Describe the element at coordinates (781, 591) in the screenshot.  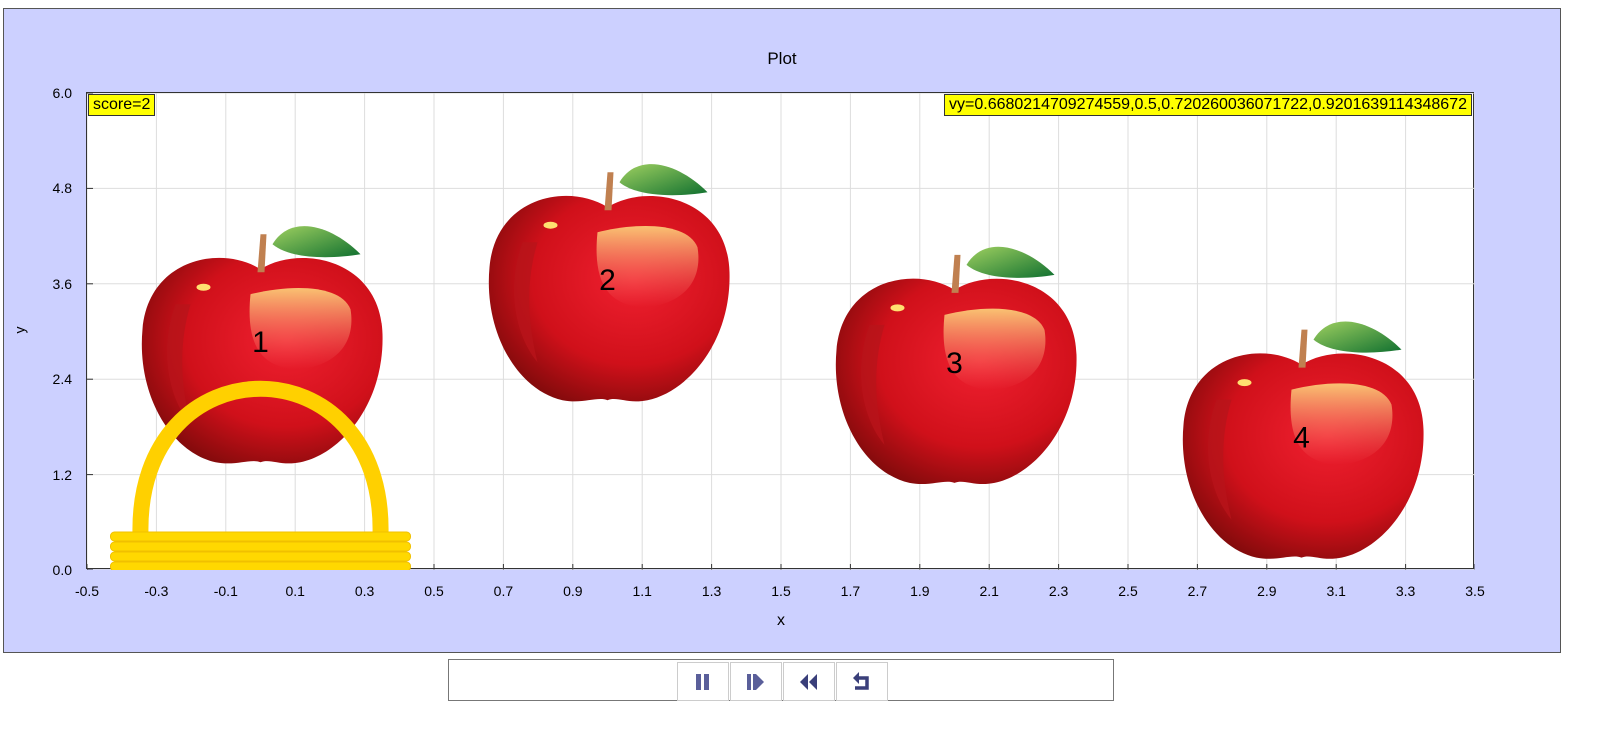
I see `x-tick-label: 1.5` at that location.